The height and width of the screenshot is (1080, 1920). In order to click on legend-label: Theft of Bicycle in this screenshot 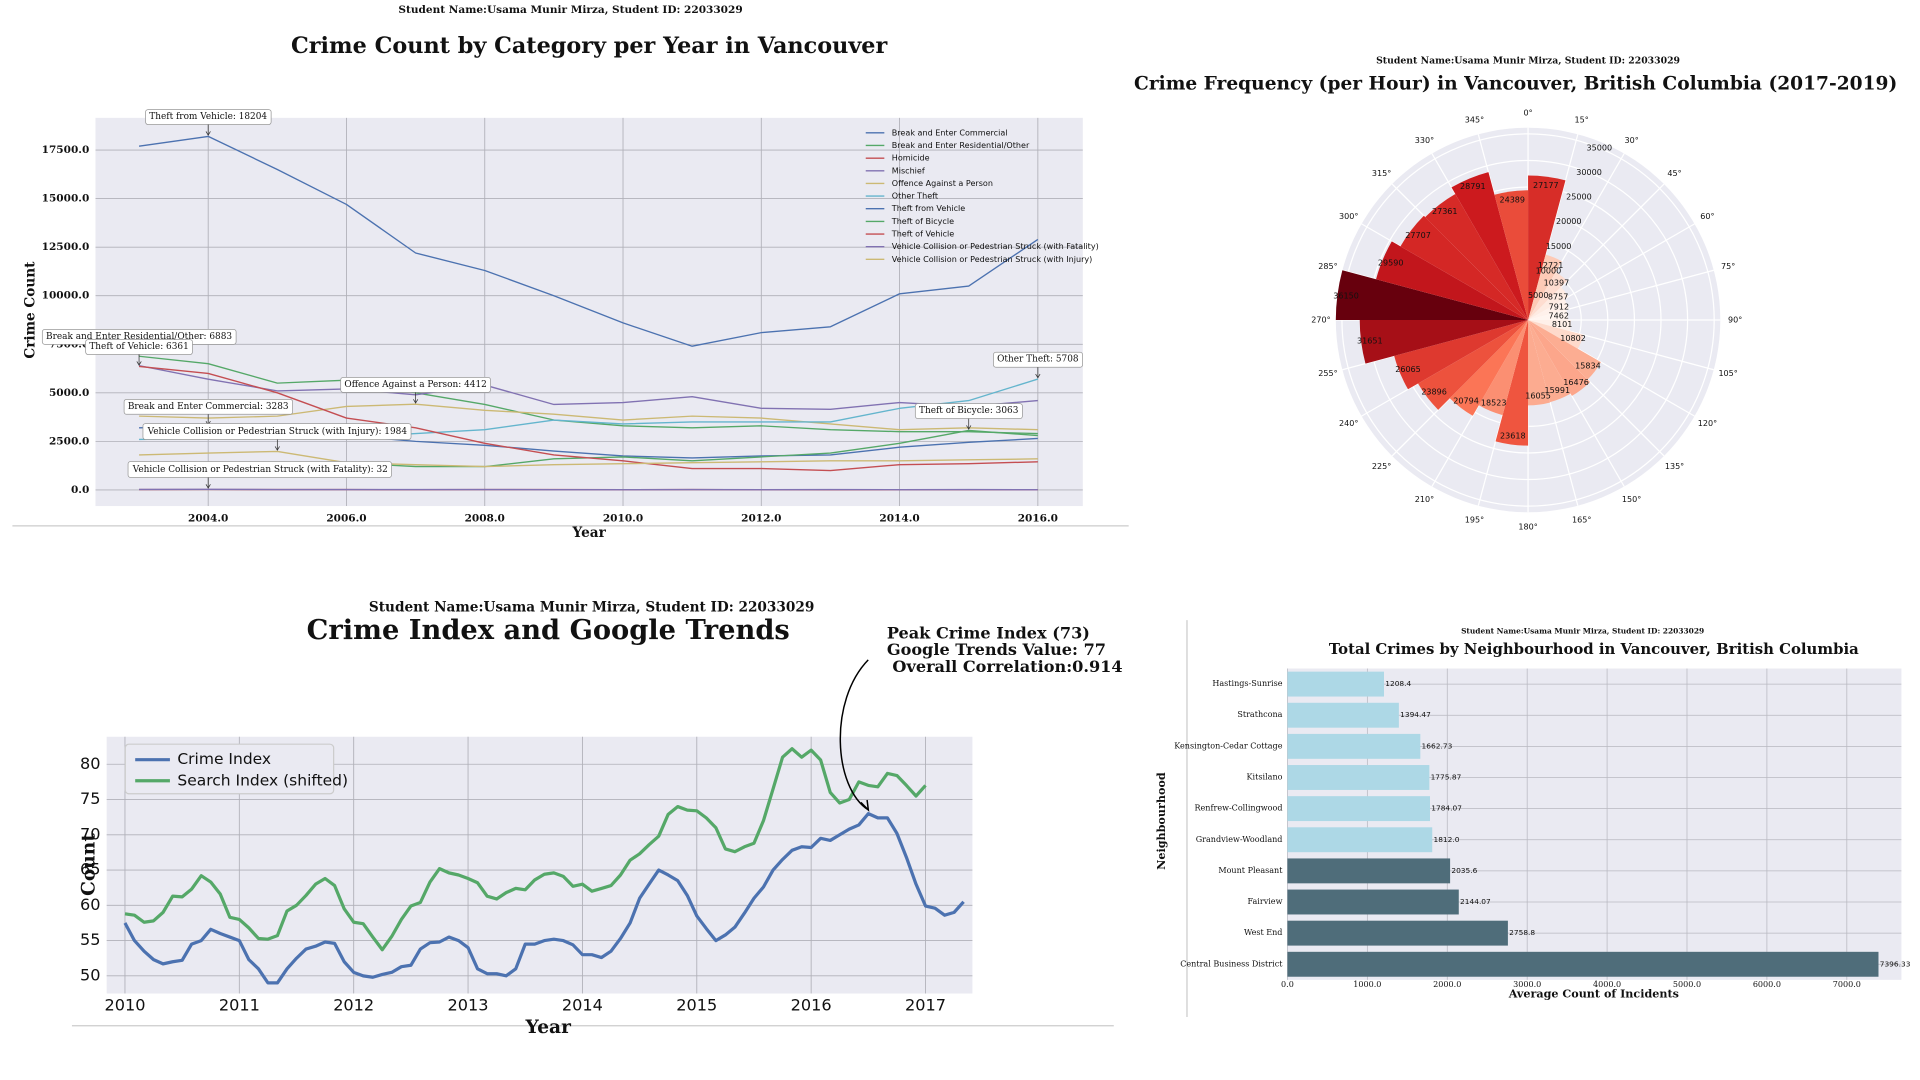, I will do `click(922, 221)`.